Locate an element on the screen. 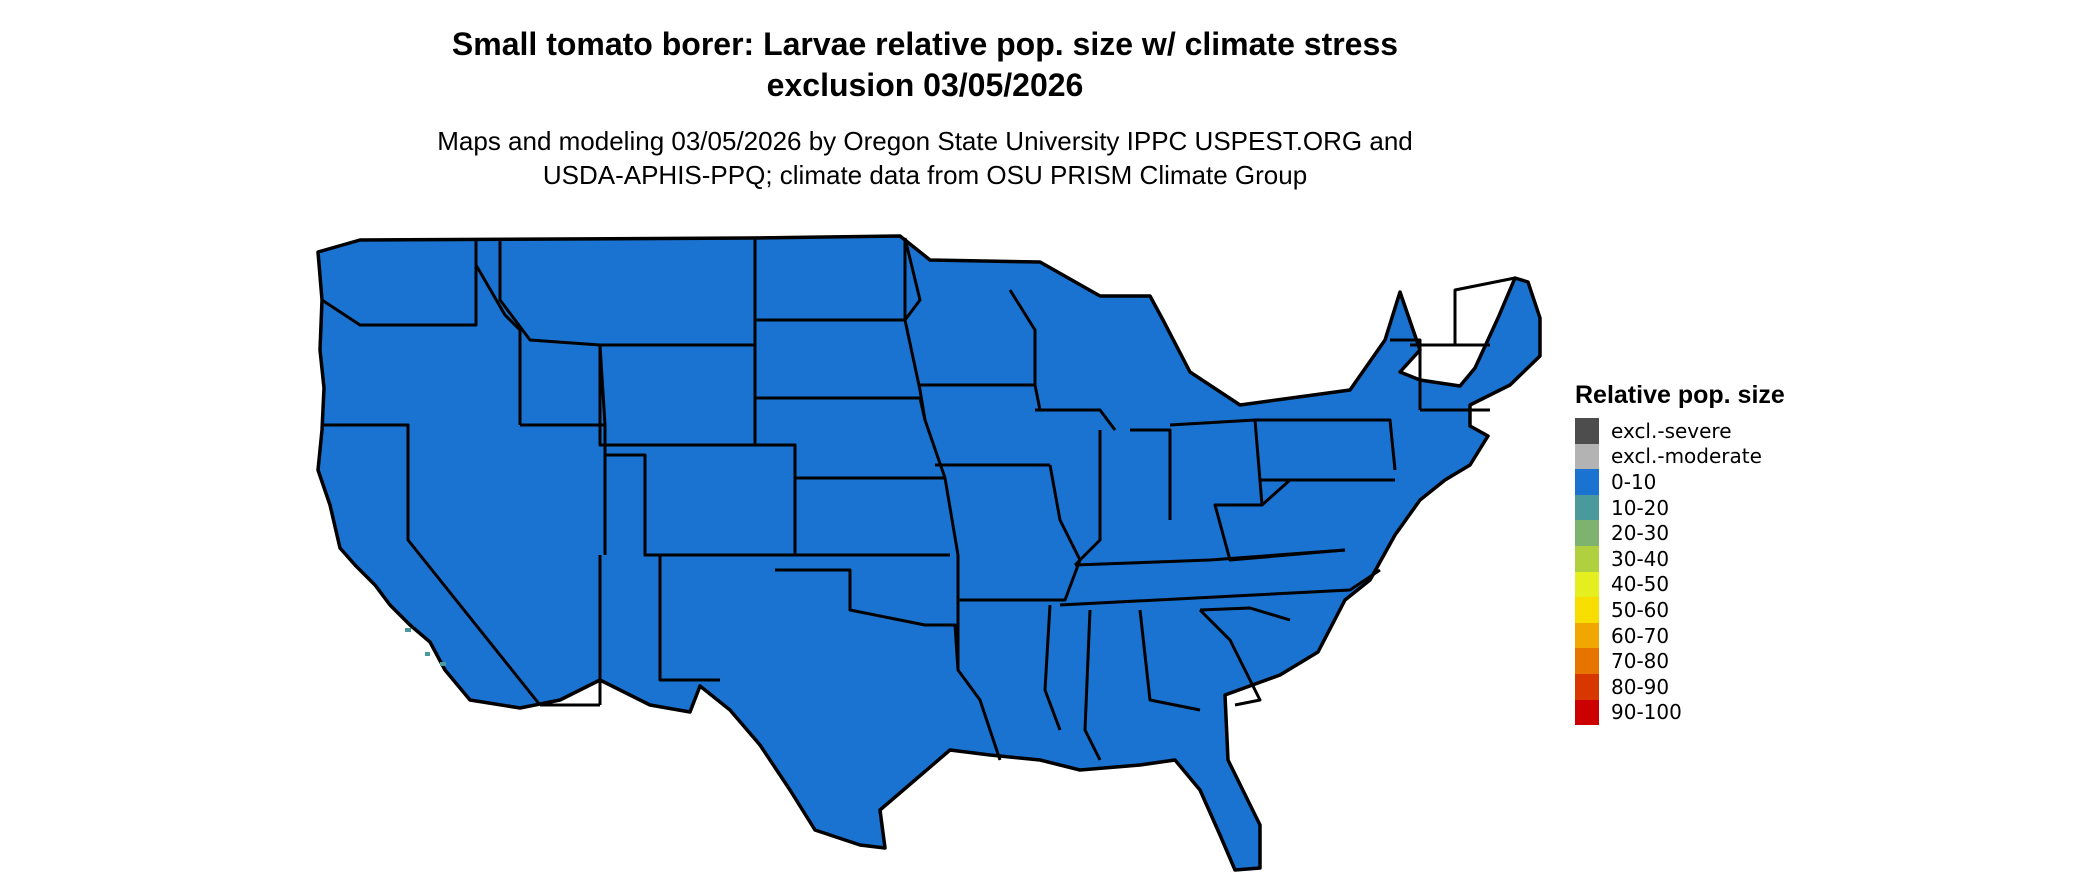  legend-label: 30-40 is located at coordinates (1640, 558).